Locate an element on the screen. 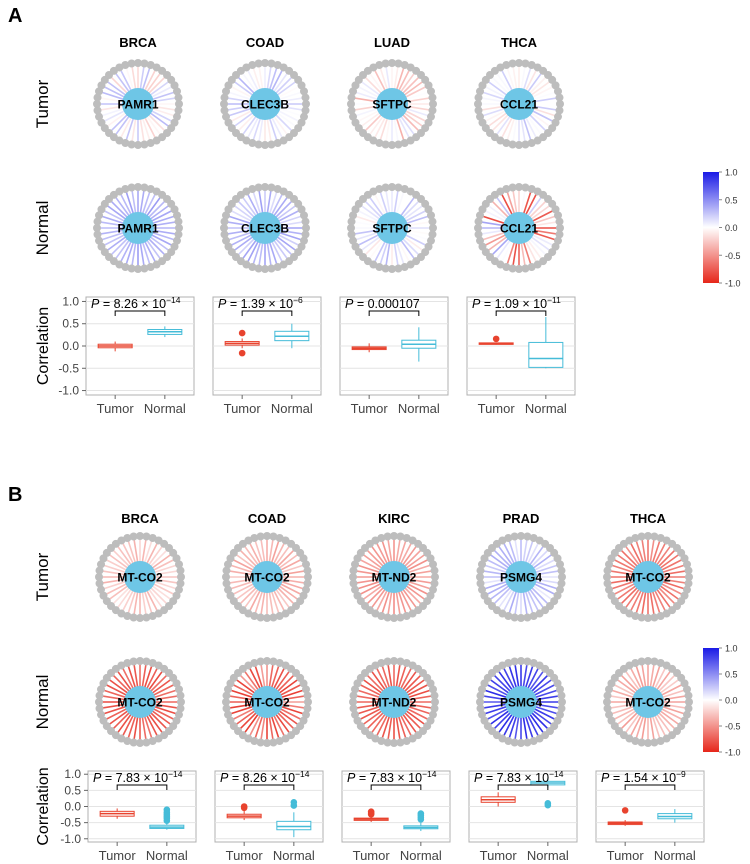 The width and height of the screenshot is (750, 864). y-tick-label: 0.5 is located at coordinates (72, 790).